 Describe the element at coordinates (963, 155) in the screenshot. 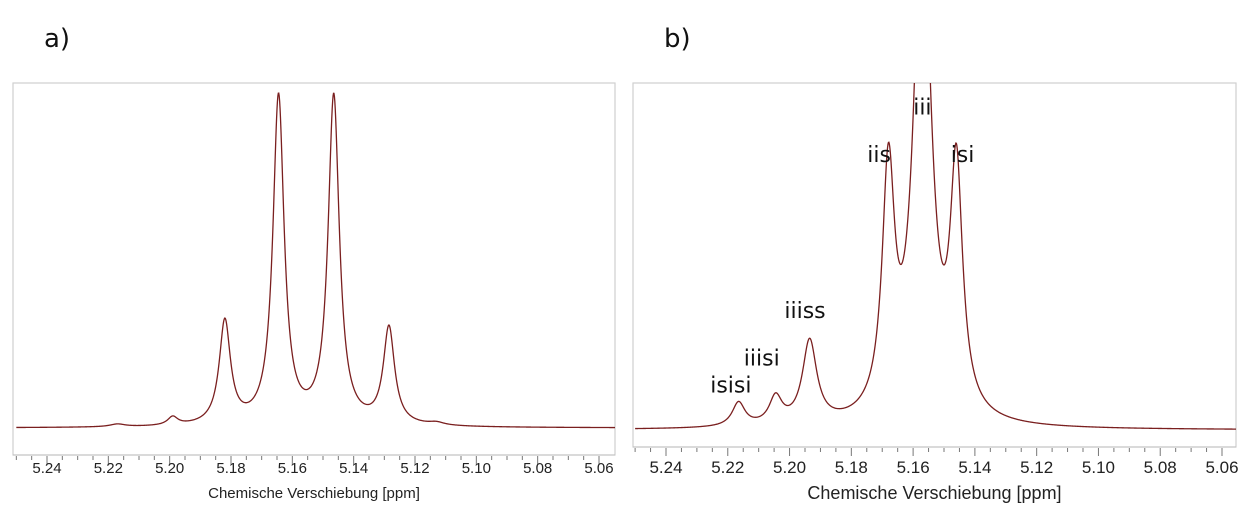

I see `peak-annotation: isi` at that location.